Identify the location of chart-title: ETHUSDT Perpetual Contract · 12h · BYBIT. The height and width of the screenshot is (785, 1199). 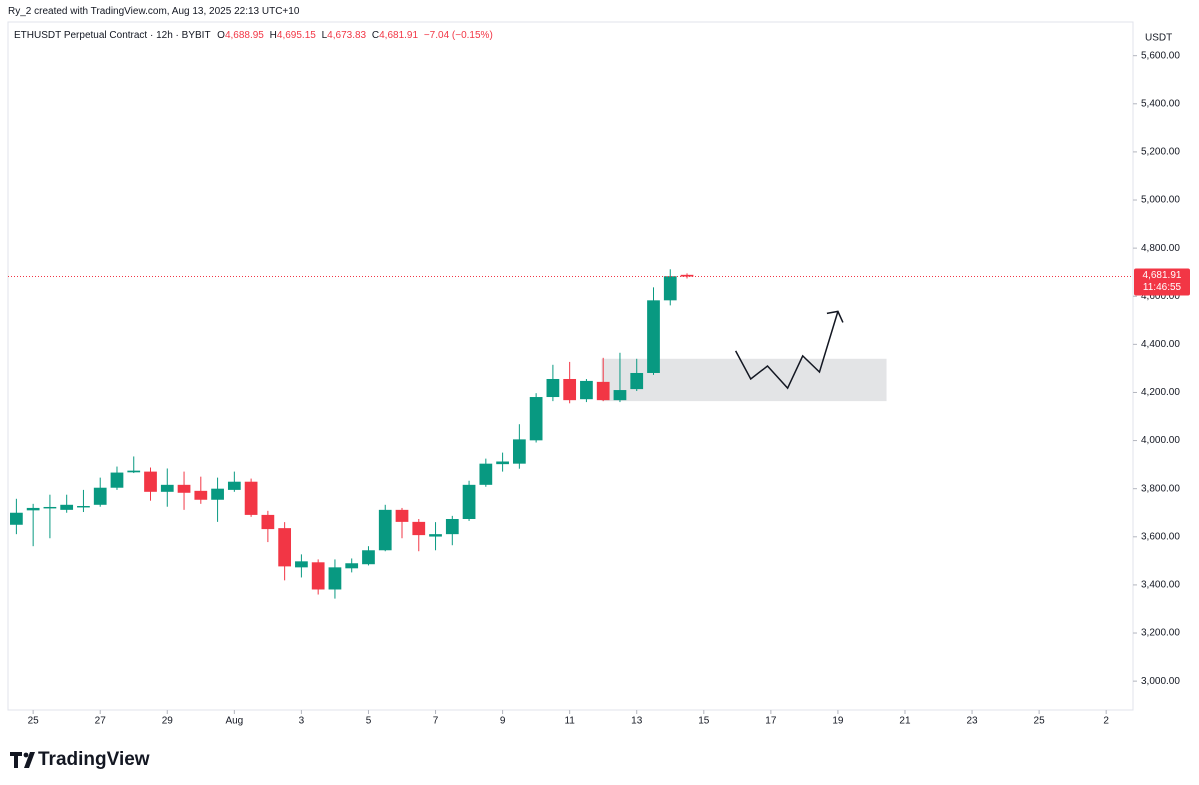
(112, 35).